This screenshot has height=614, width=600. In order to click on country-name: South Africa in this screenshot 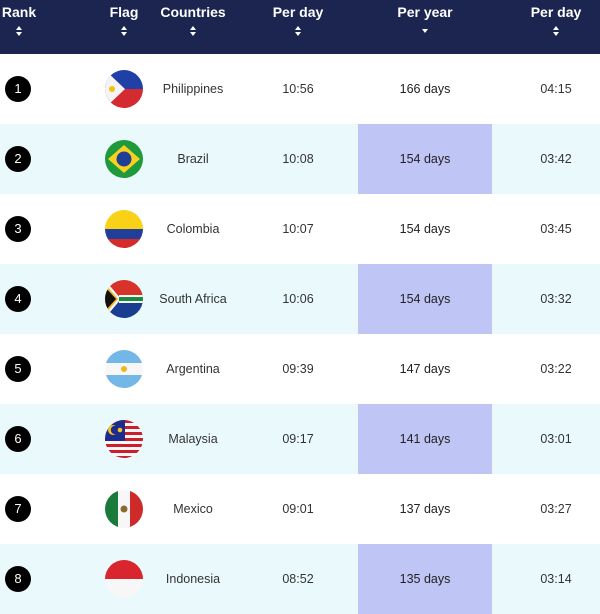, I will do `click(193, 299)`.